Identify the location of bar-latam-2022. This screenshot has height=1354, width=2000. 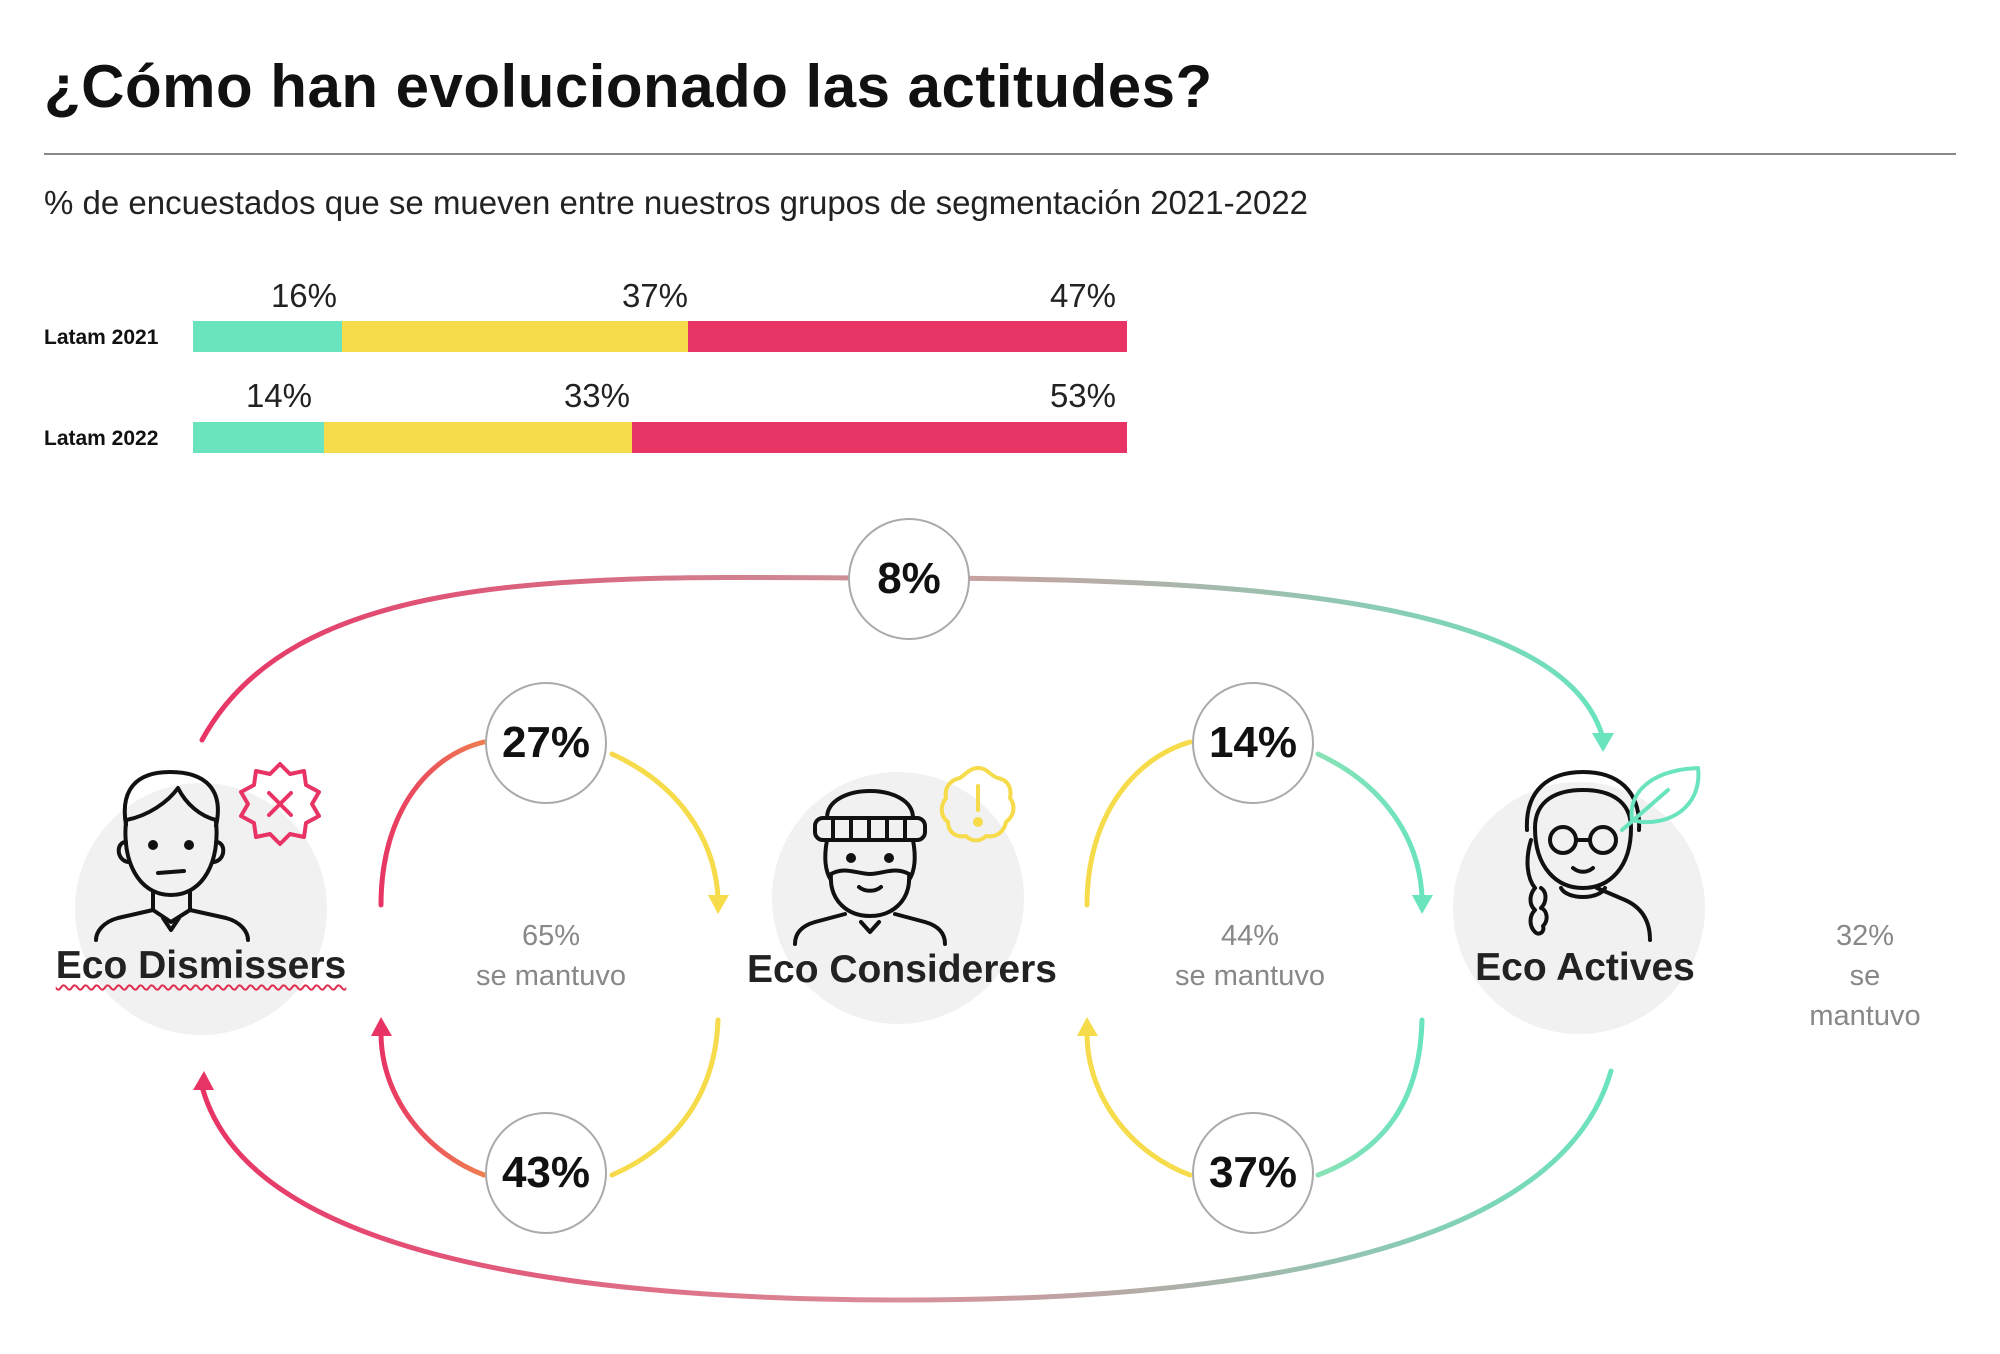
(660, 437).